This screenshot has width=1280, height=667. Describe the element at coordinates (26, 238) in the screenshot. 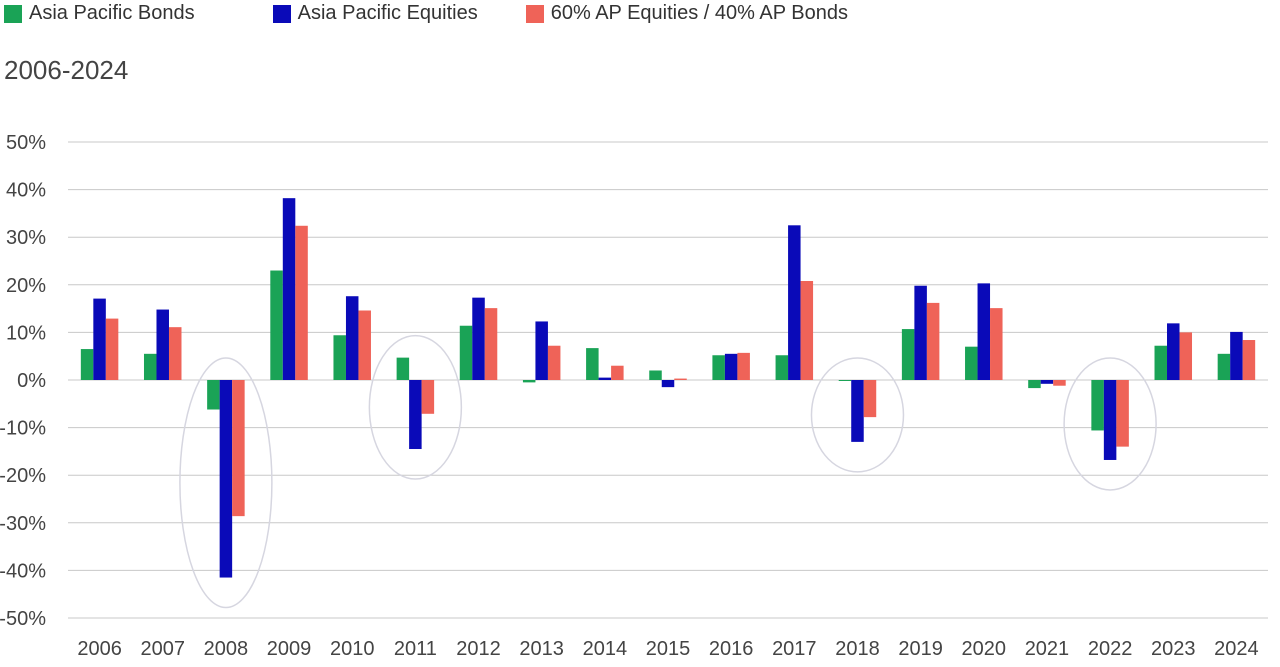

I see `y-tick-label: 30%` at that location.